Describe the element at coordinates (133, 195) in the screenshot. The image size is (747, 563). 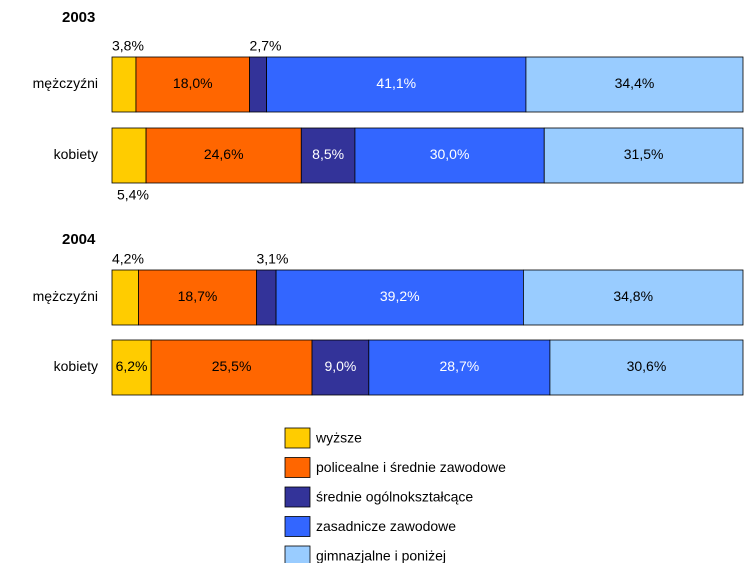
I see `value-label: 5,4%` at that location.